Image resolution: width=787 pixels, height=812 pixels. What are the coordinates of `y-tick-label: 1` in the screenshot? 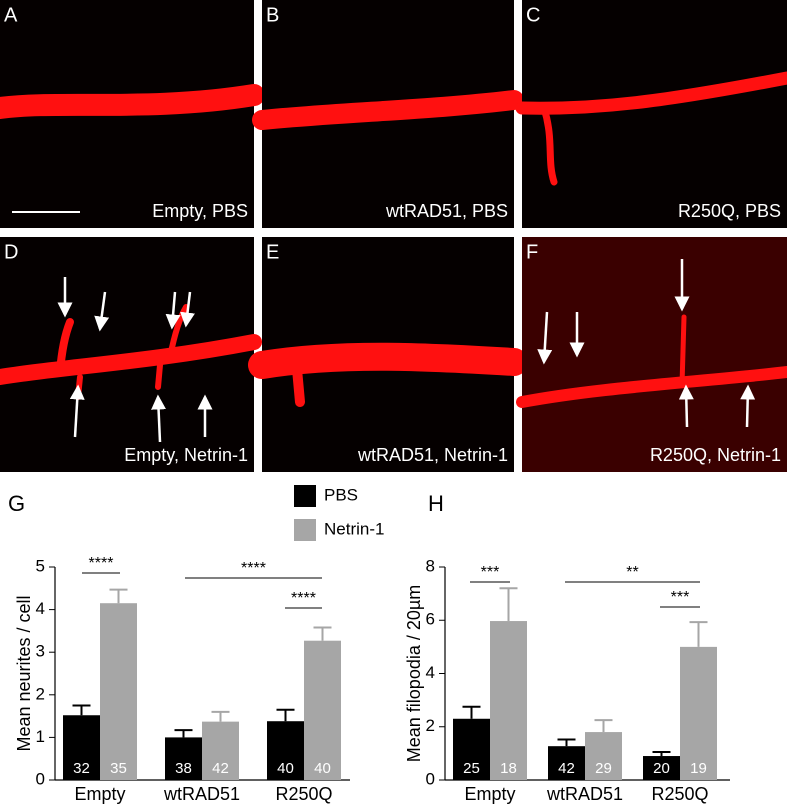 It's located at (40, 736).